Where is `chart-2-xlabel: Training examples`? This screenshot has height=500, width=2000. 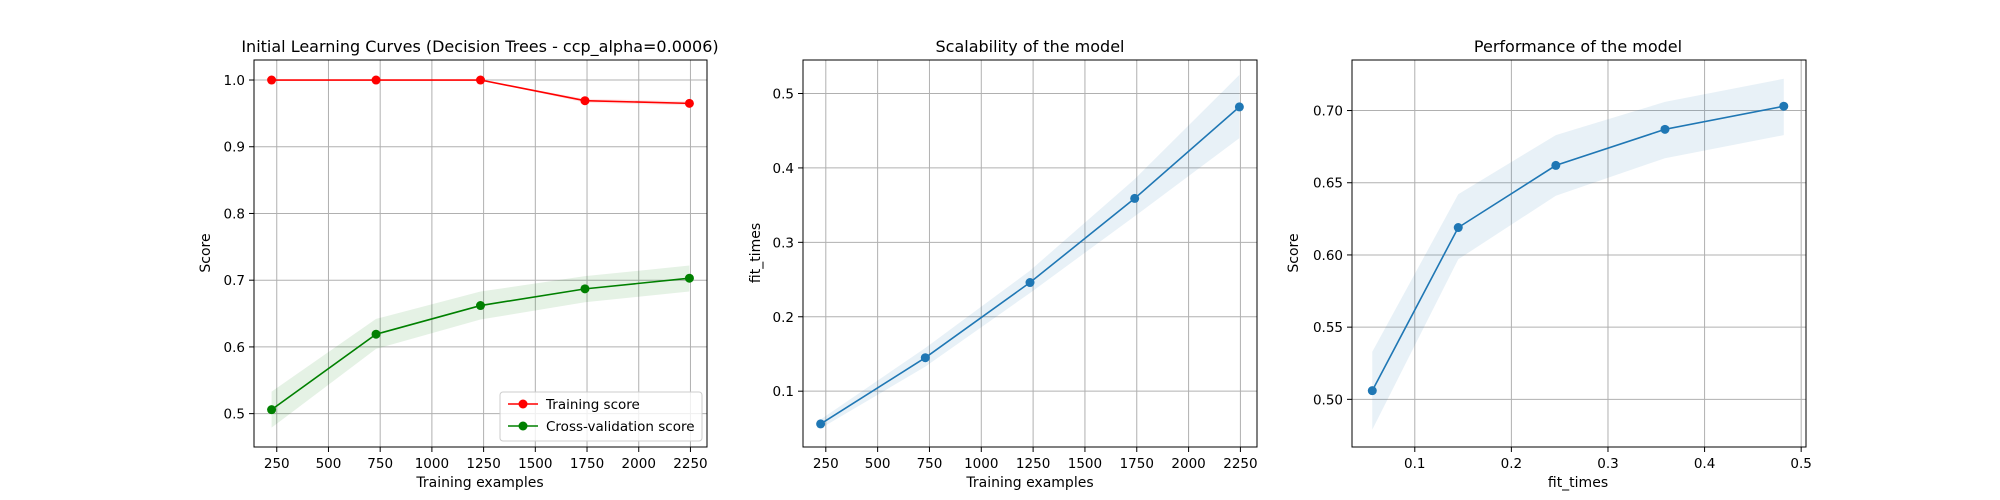
chart-2-xlabel: Training examples is located at coordinates (1029, 483).